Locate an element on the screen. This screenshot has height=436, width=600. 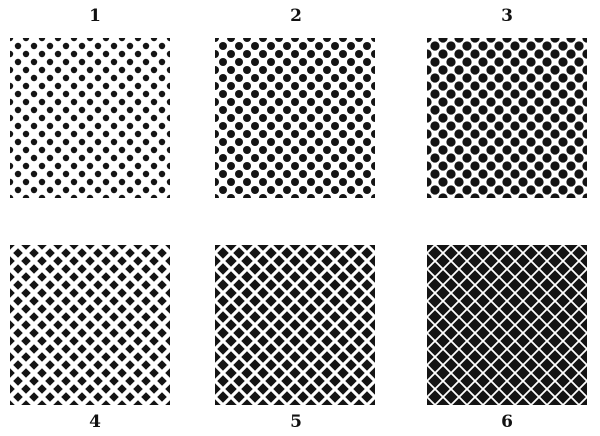
label-2: 2 is located at coordinates (296, 16).